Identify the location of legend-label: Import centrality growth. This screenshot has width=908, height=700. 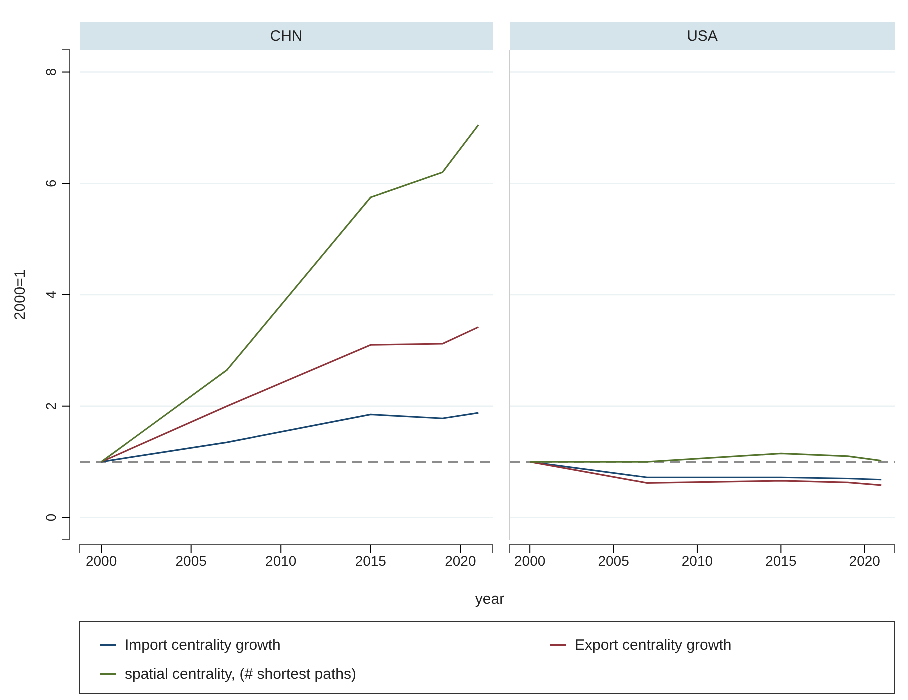
(203, 645).